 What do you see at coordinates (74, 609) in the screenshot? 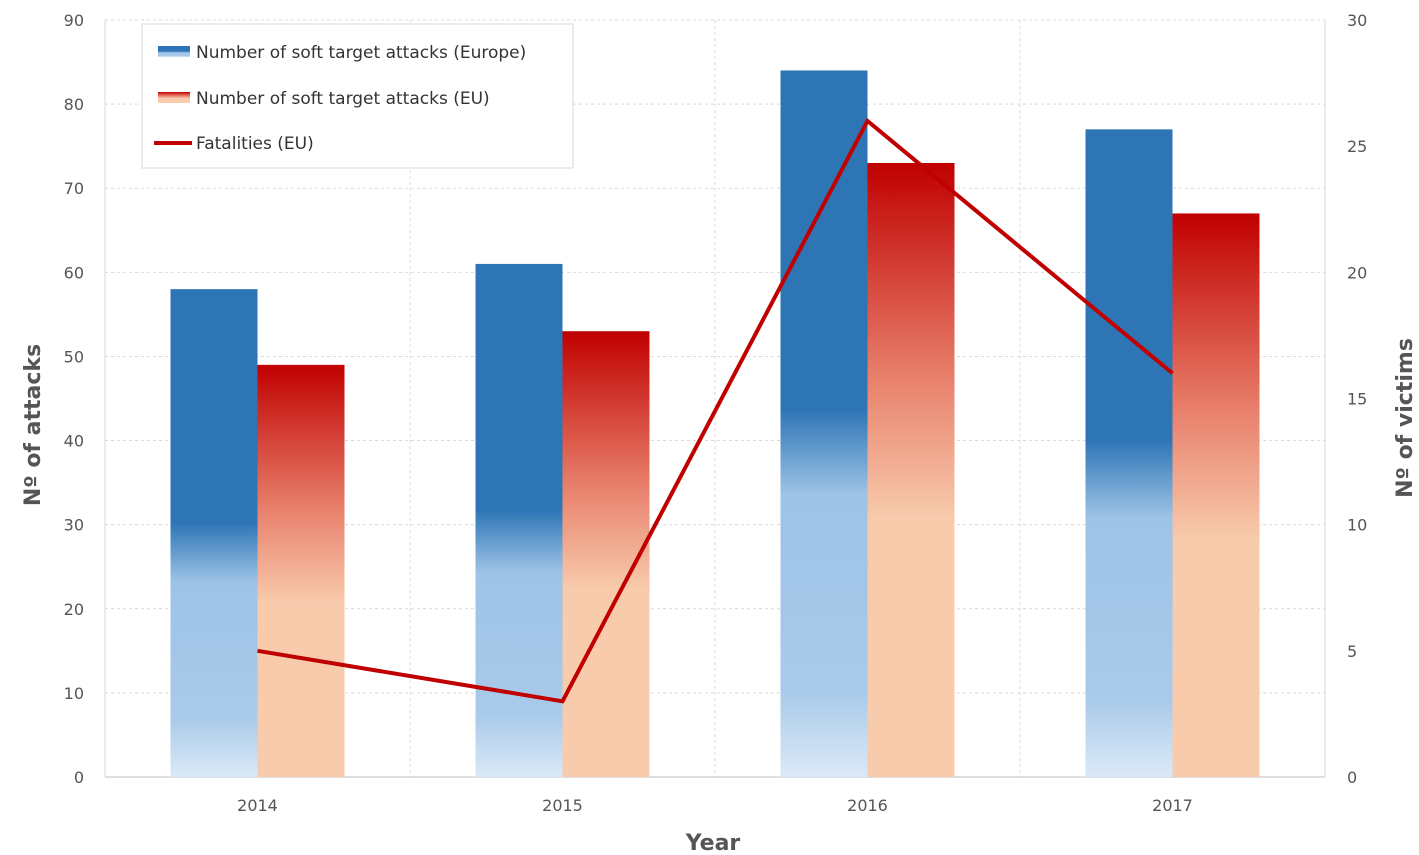
I see `y-tick-label: 20` at bounding box center [74, 609].